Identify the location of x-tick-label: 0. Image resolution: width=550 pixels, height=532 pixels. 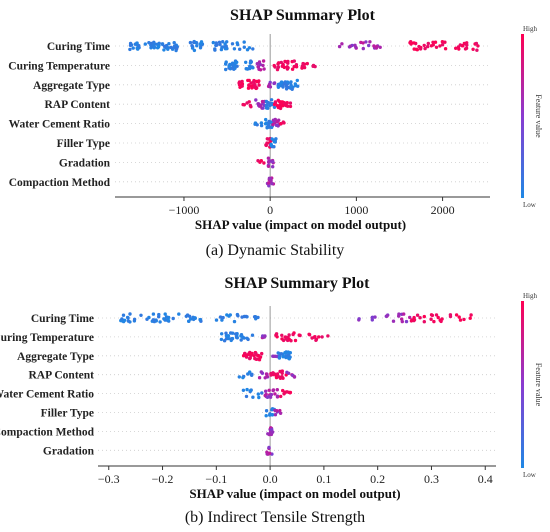
(270, 210).